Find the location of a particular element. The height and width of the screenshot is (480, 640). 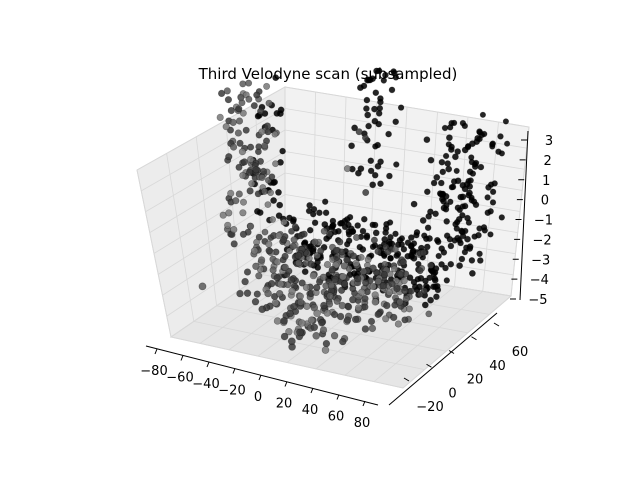

y-tick-label: 40 is located at coordinates (497, 366).